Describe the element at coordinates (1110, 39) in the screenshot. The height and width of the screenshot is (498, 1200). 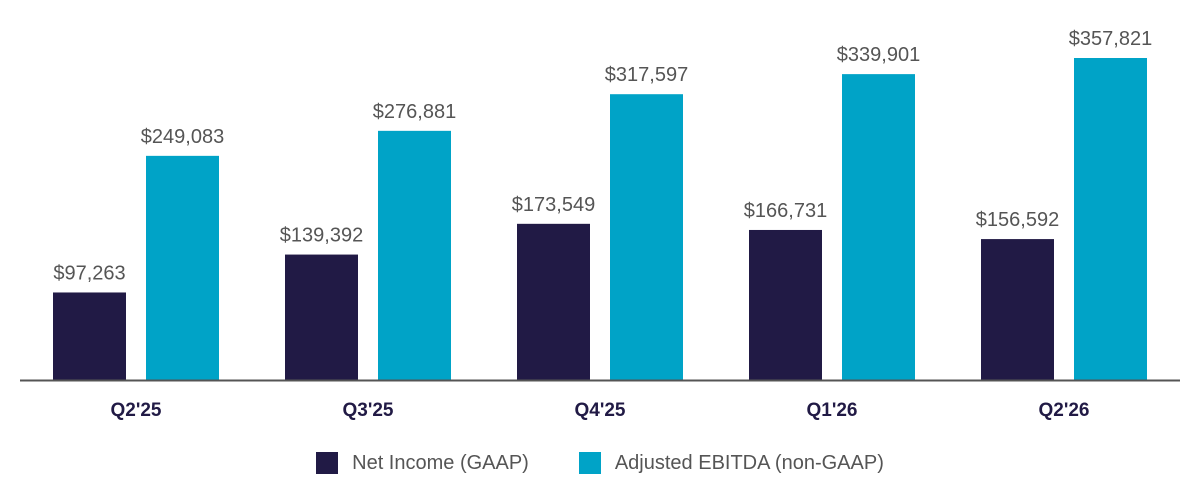
I see `value-label-adjusted-ebitda-non-gaap-q2-26: $357,821` at that location.